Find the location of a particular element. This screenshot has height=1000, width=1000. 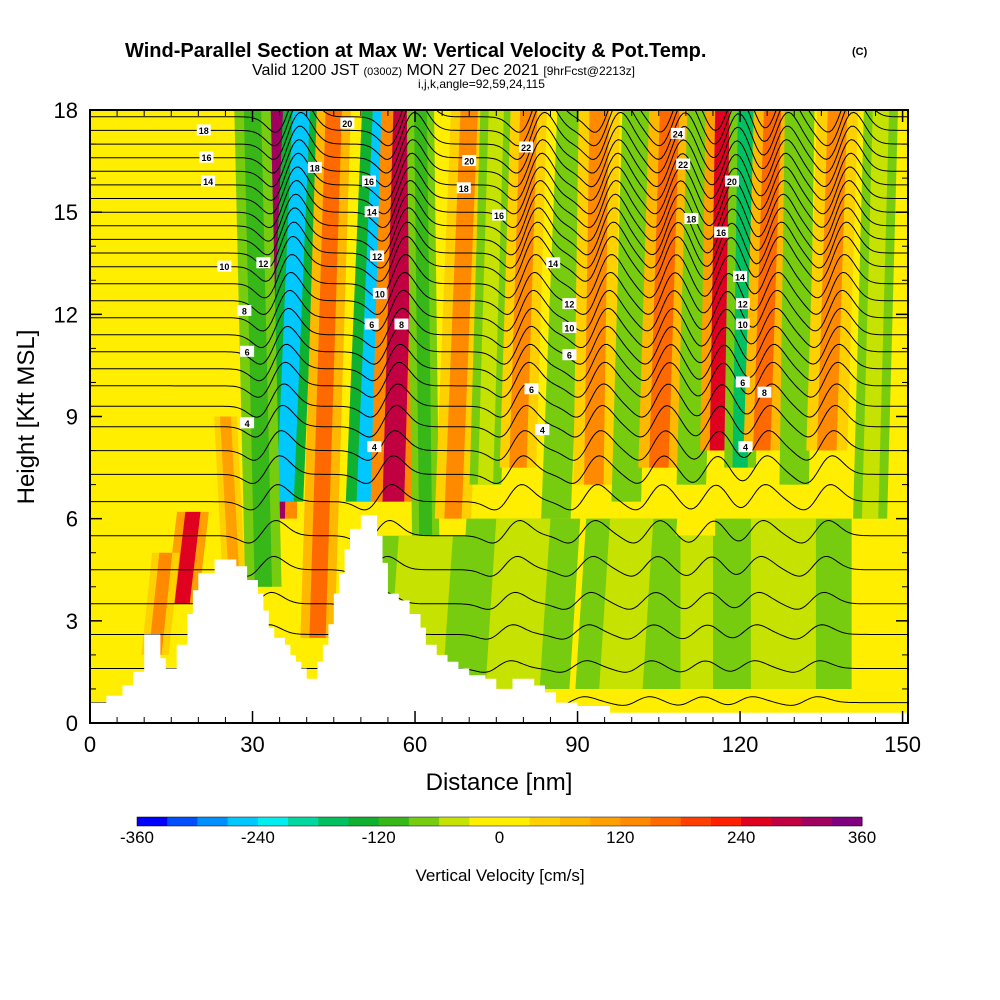

contour-label-0: 18 is located at coordinates (203, 130).